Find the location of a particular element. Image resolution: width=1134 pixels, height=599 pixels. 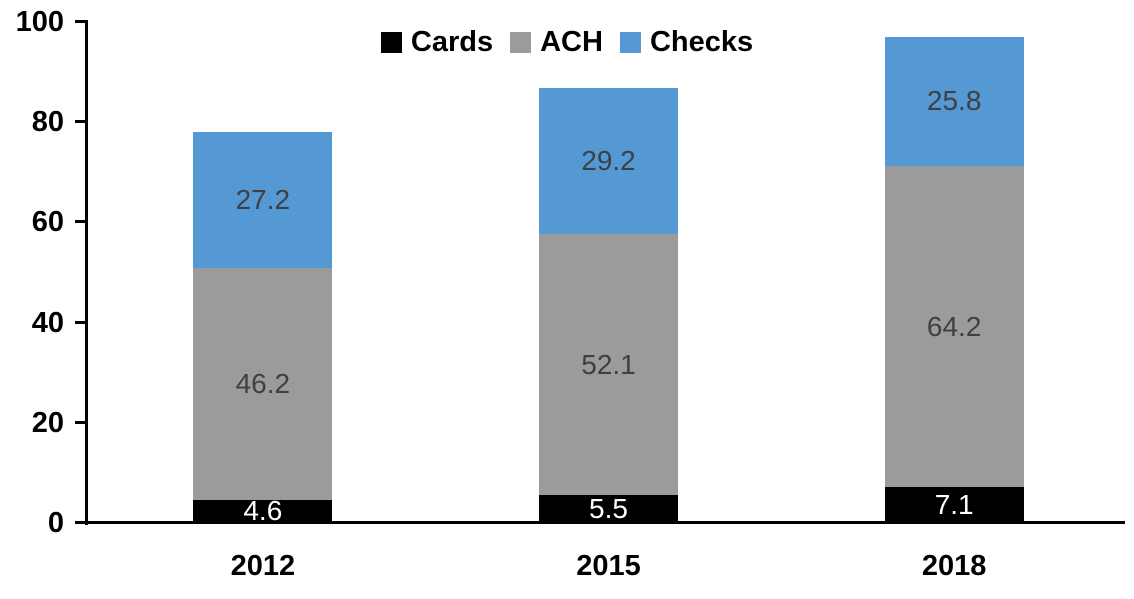

data-label: 52.1 is located at coordinates (608, 364).